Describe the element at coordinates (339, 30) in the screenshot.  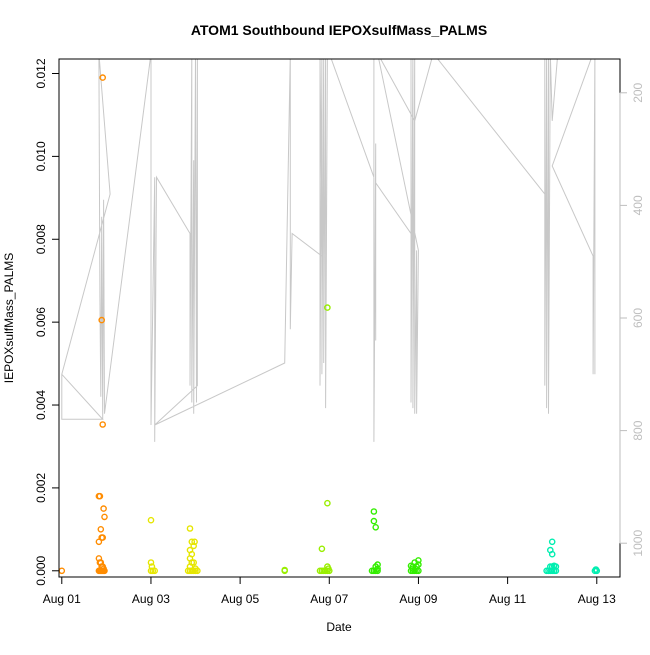
I see `chart-title: ATOM1 Southbound IEPOXsulfMass_PALMS` at that location.